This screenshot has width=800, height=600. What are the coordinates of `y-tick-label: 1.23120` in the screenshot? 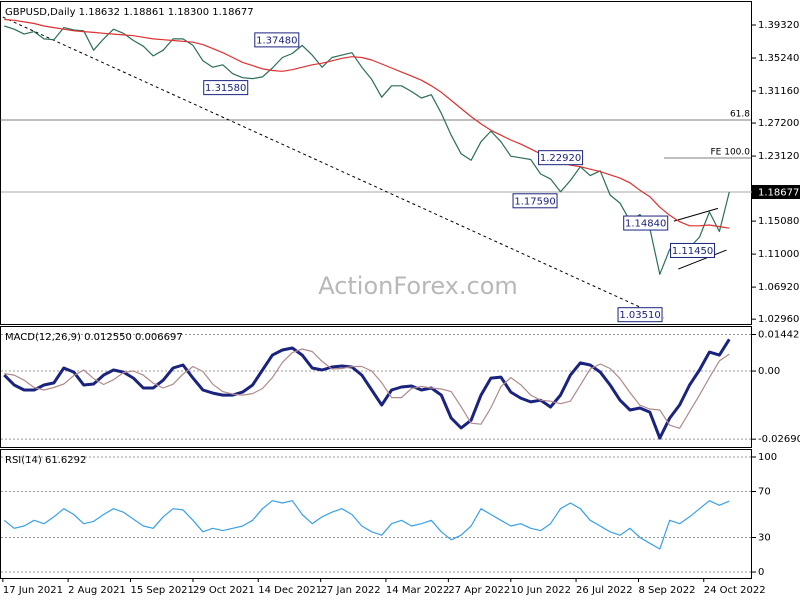 It's located at (778, 156).